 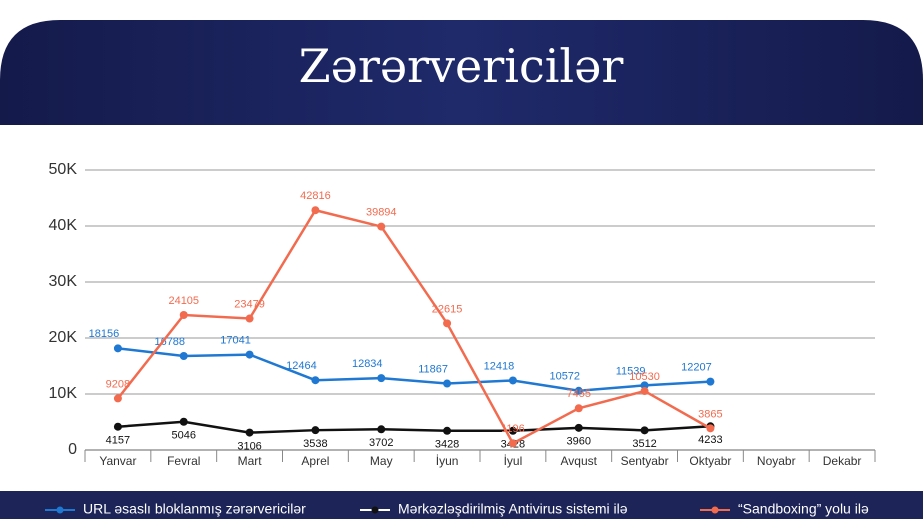 What do you see at coordinates (710, 414) in the screenshot?
I see `value-label: 3865` at bounding box center [710, 414].